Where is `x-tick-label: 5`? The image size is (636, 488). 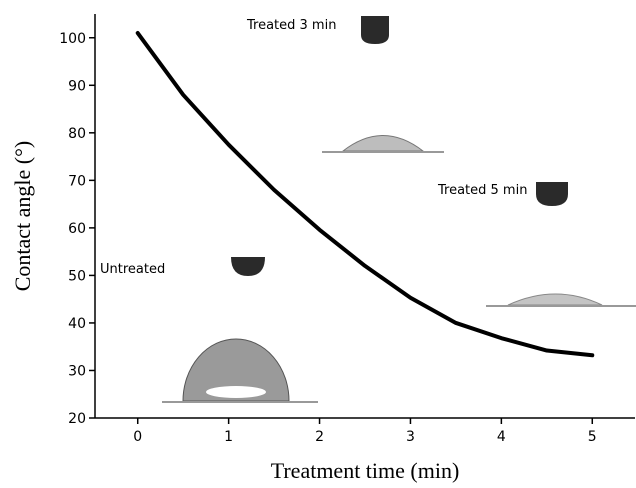
x-tick-label: 5 is located at coordinates (592, 437).